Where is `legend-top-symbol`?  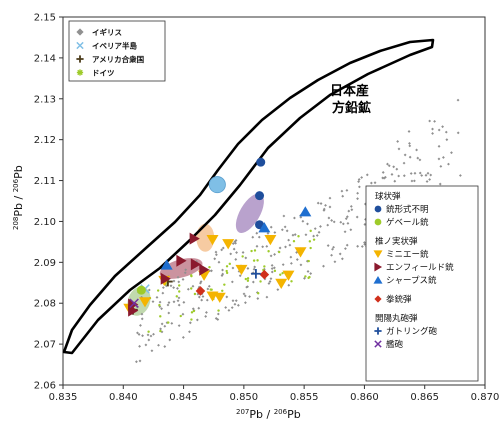
legend-top-symbol is located at coordinates (80, 32).